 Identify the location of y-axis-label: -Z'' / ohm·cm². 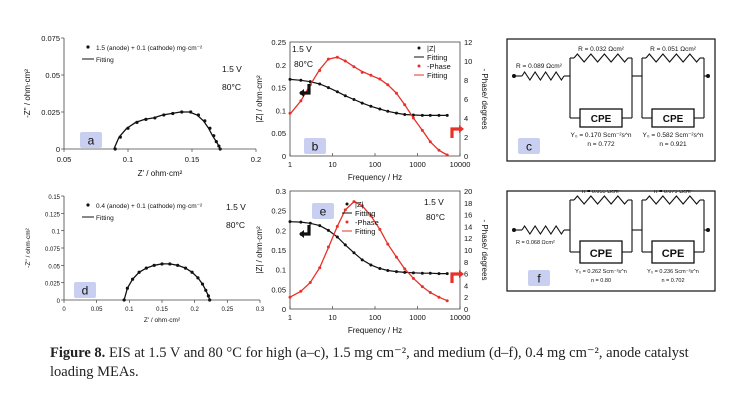
(27, 93).